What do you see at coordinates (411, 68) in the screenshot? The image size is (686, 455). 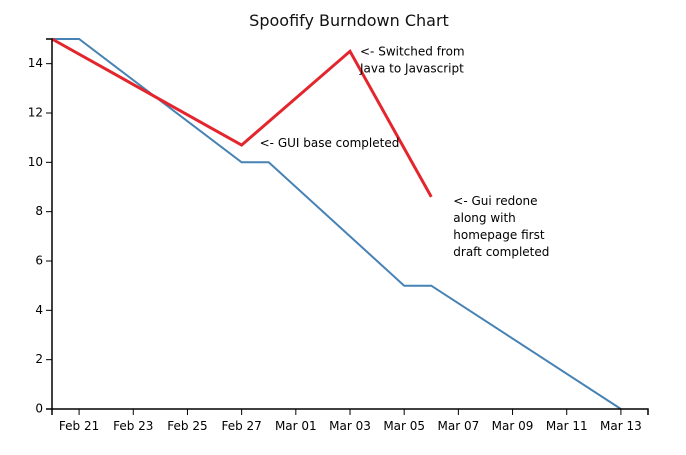 I see `annotation-line: Java to Javascript` at bounding box center [411, 68].